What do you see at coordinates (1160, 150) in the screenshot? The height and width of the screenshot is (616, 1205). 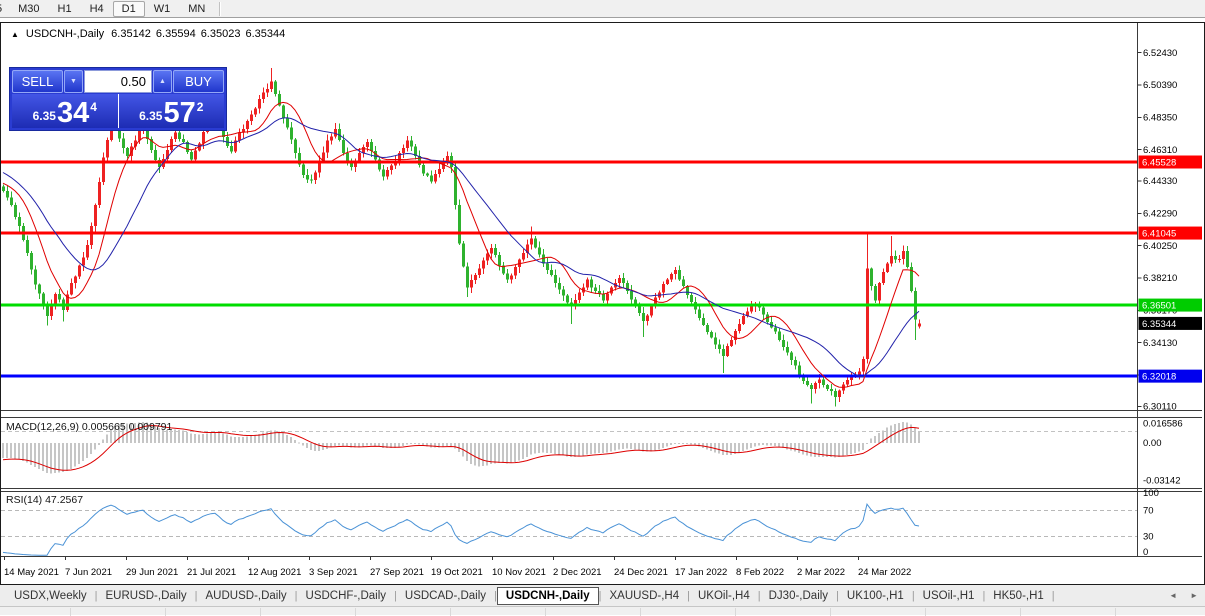 I see `svg-text: 6.46310` at bounding box center [1160, 150].